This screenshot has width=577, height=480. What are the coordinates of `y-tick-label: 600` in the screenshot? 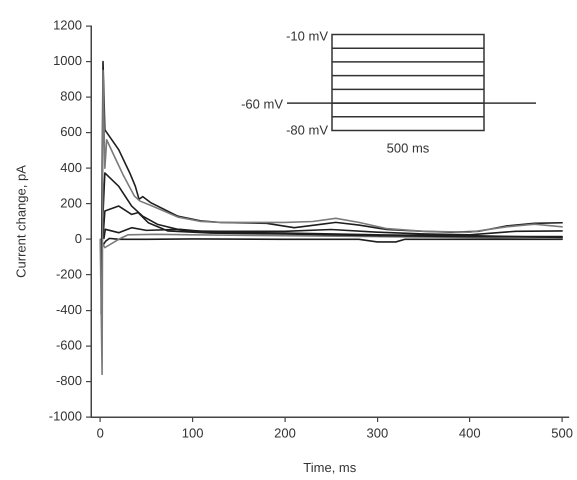 It's located at (71, 132).